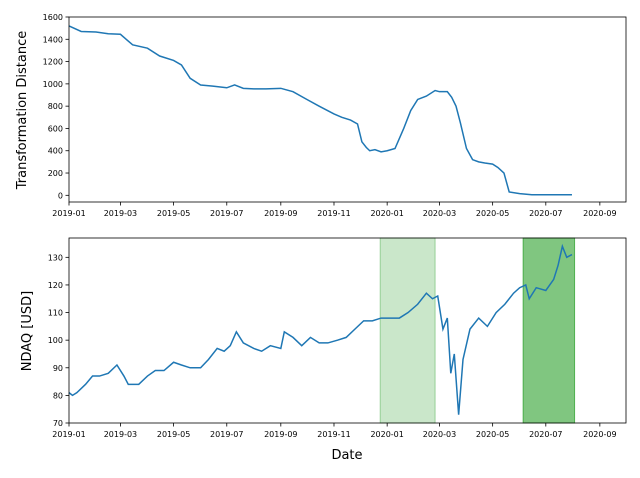 The image size is (640, 478). What do you see at coordinates (58, 395) in the screenshot?
I see `y-tick-label: 80` at bounding box center [58, 395].